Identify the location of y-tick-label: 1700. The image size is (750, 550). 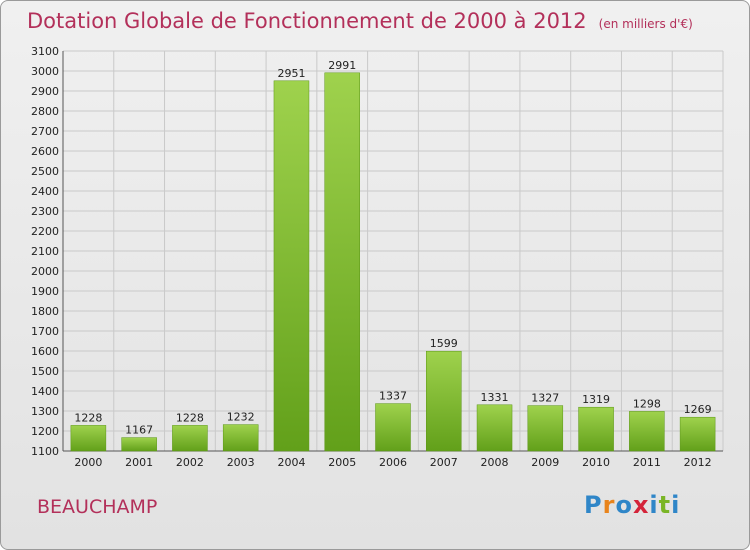
(45, 331).